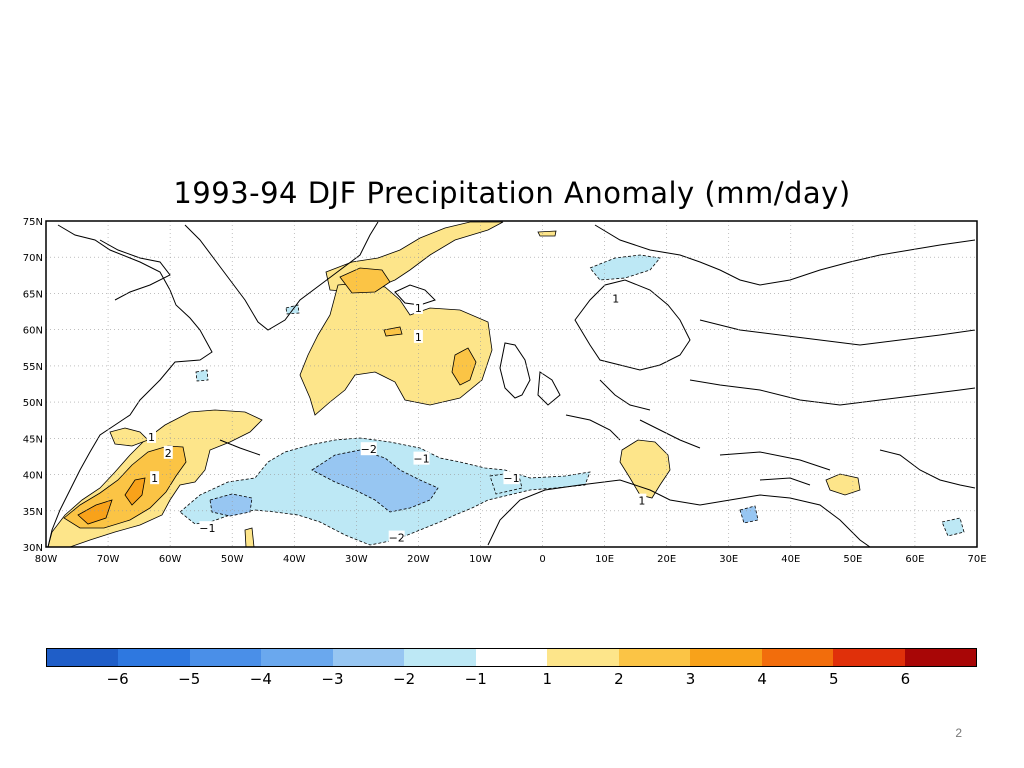  I want to click on longitude-label: 60E, so click(914, 559).